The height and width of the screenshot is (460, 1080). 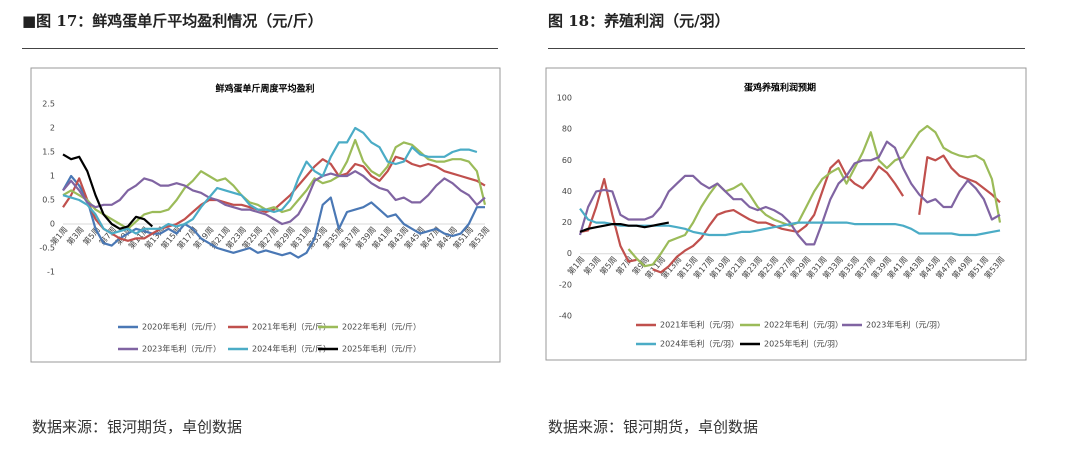 What do you see at coordinates (699, 344) in the screenshot?
I see `legend-label: 2024年毛利（元/羽）` at bounding box center [699, 344].